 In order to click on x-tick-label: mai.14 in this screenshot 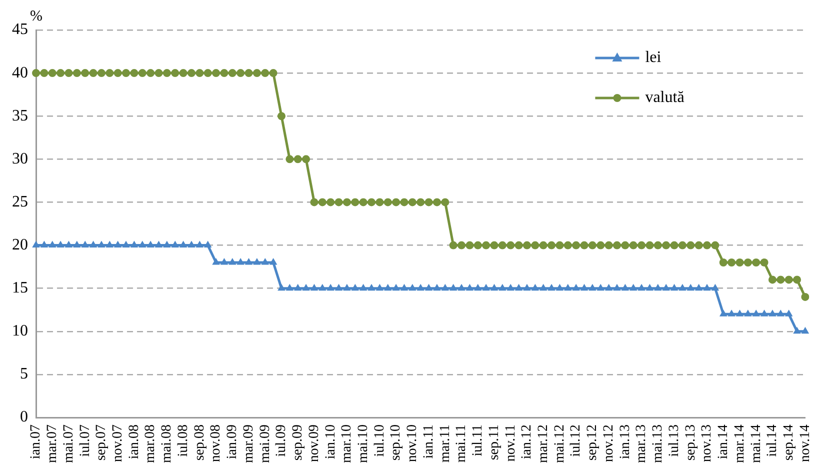, I will do `click(756, 444)`.